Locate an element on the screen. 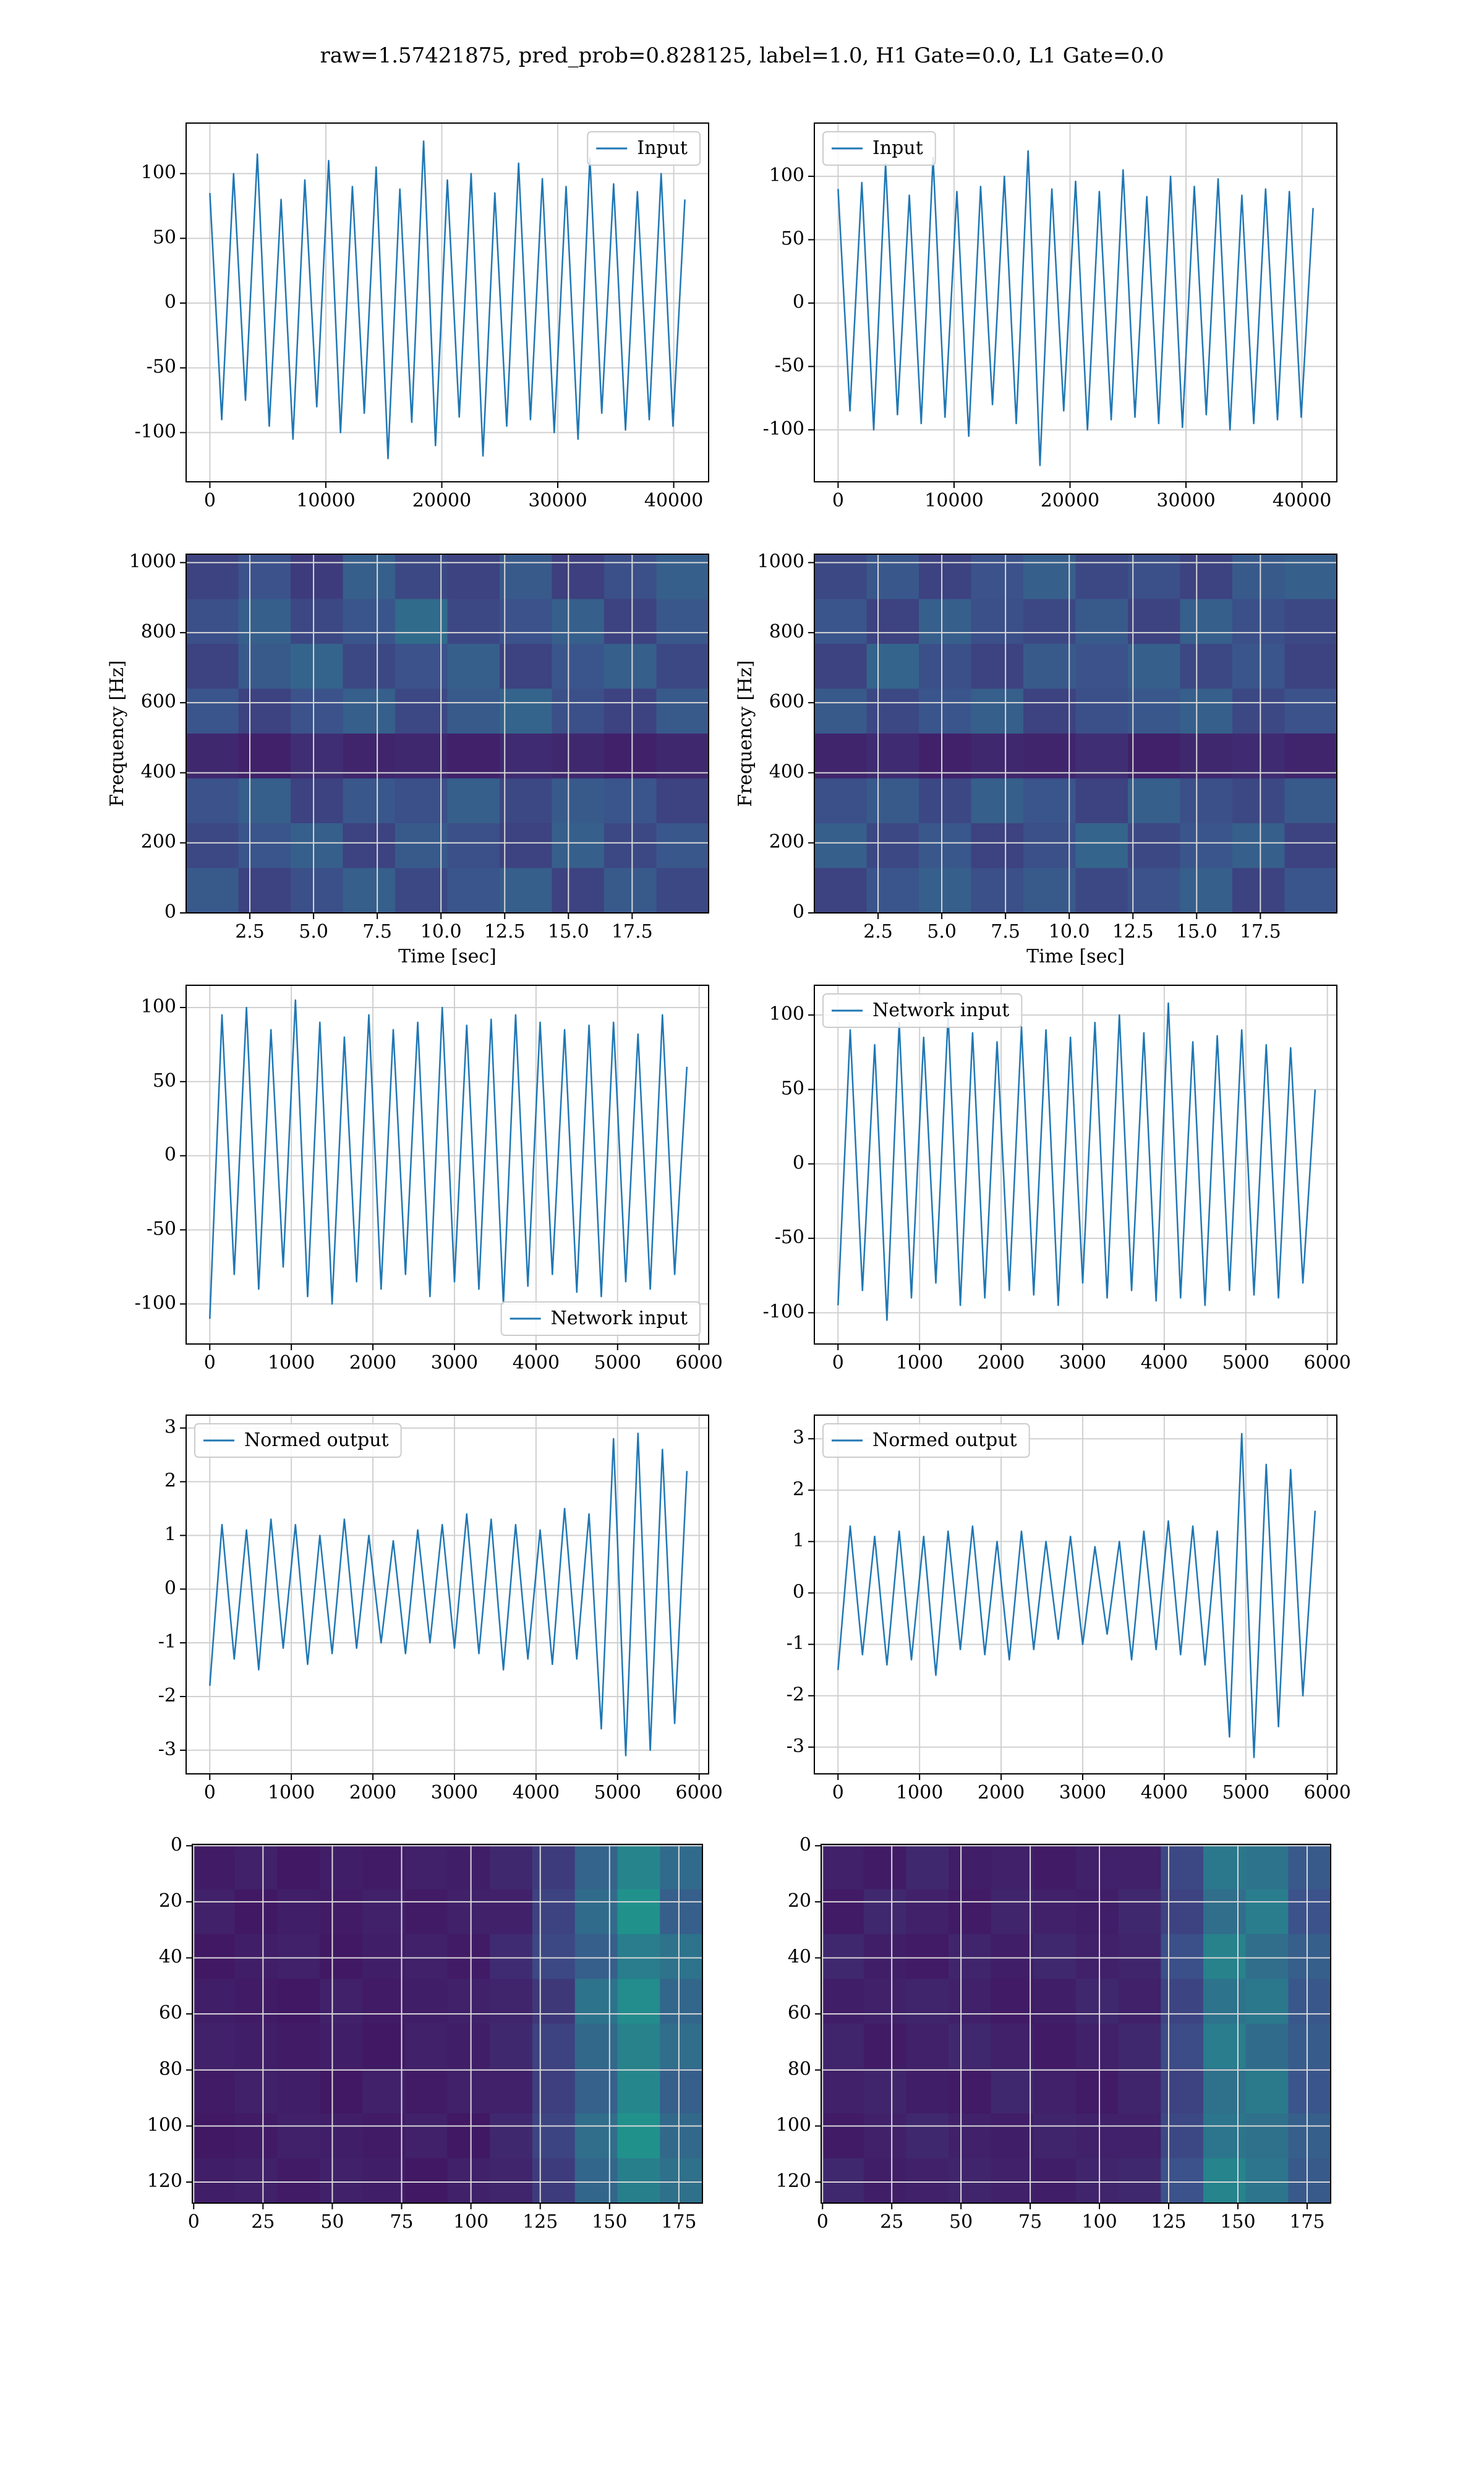  y-tick-label: 120 is located at coordinates (793, 2181).